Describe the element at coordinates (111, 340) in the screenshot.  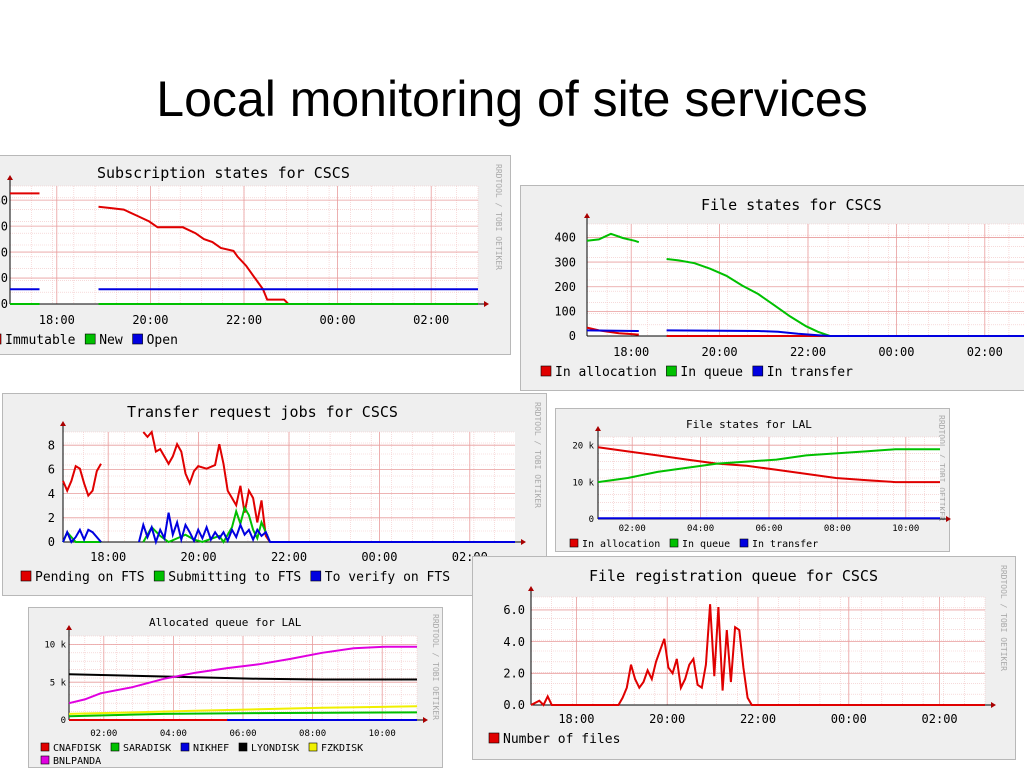
I see `legend-label: New` at that location.